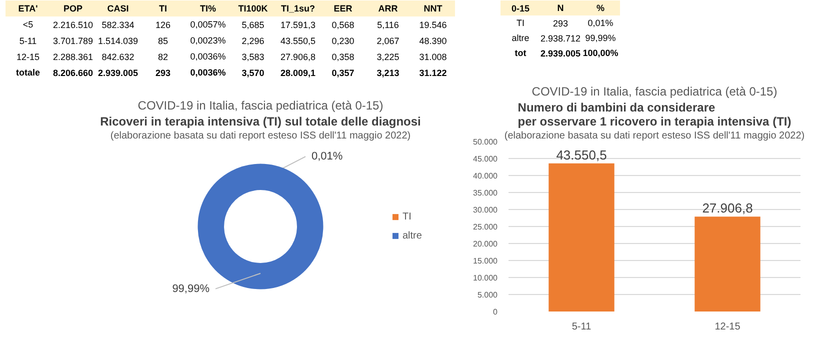  Describe the element at coordinates (73, 57) in the screenshot. I see `text: 2.288.361` at that location.